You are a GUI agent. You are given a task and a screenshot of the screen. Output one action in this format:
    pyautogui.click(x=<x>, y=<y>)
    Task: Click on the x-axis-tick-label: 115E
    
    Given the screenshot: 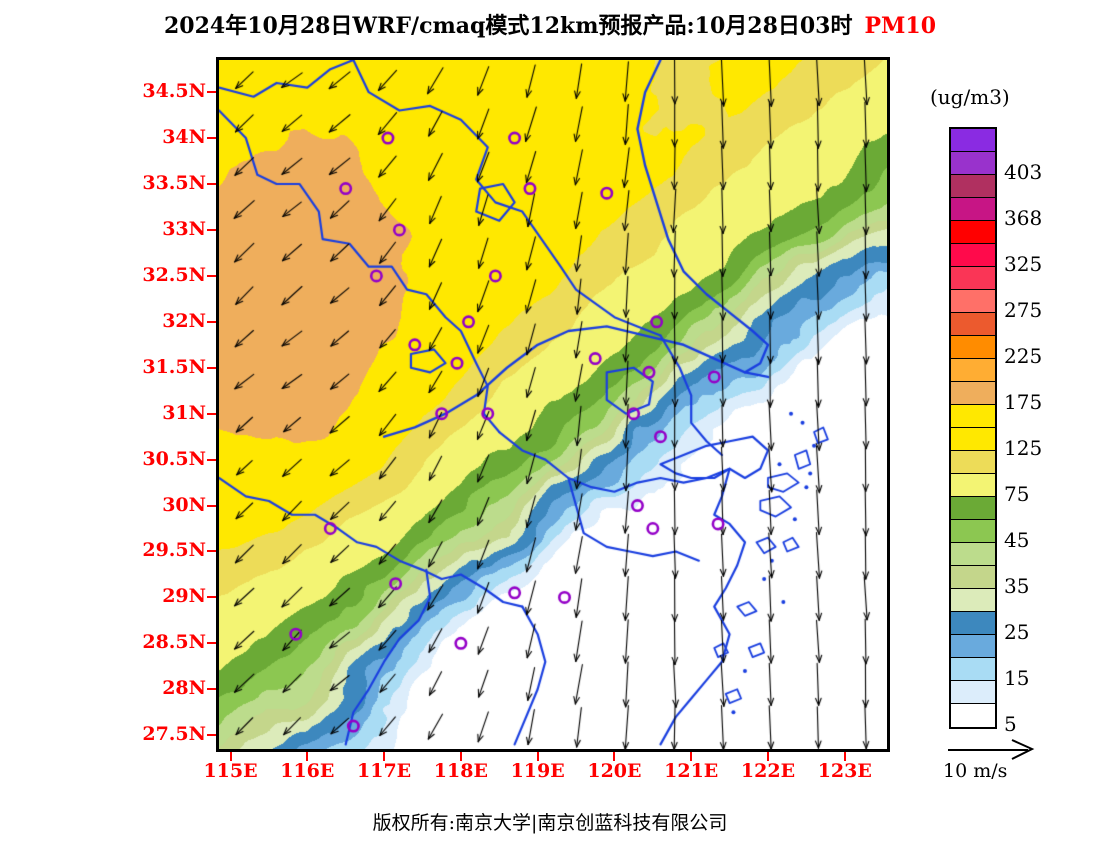 What is the action you would take?
    pyautogui.click(x=230, y=771)
    